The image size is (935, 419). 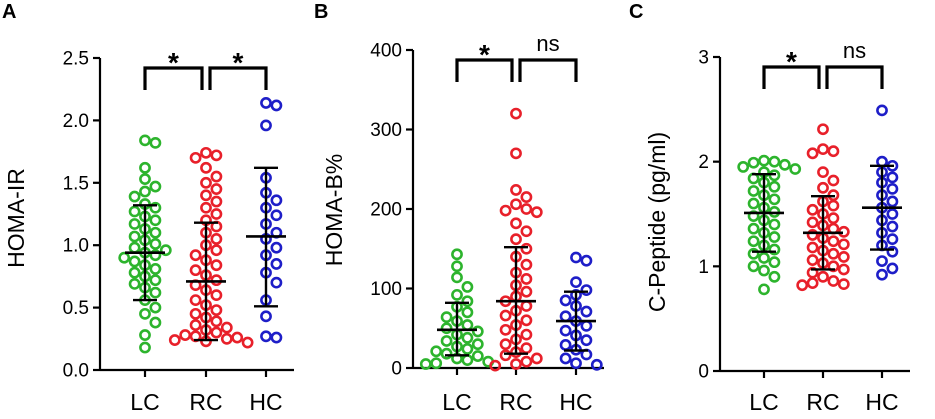 I want to click on significance-labels: * ns, so click(x=519, y=50).